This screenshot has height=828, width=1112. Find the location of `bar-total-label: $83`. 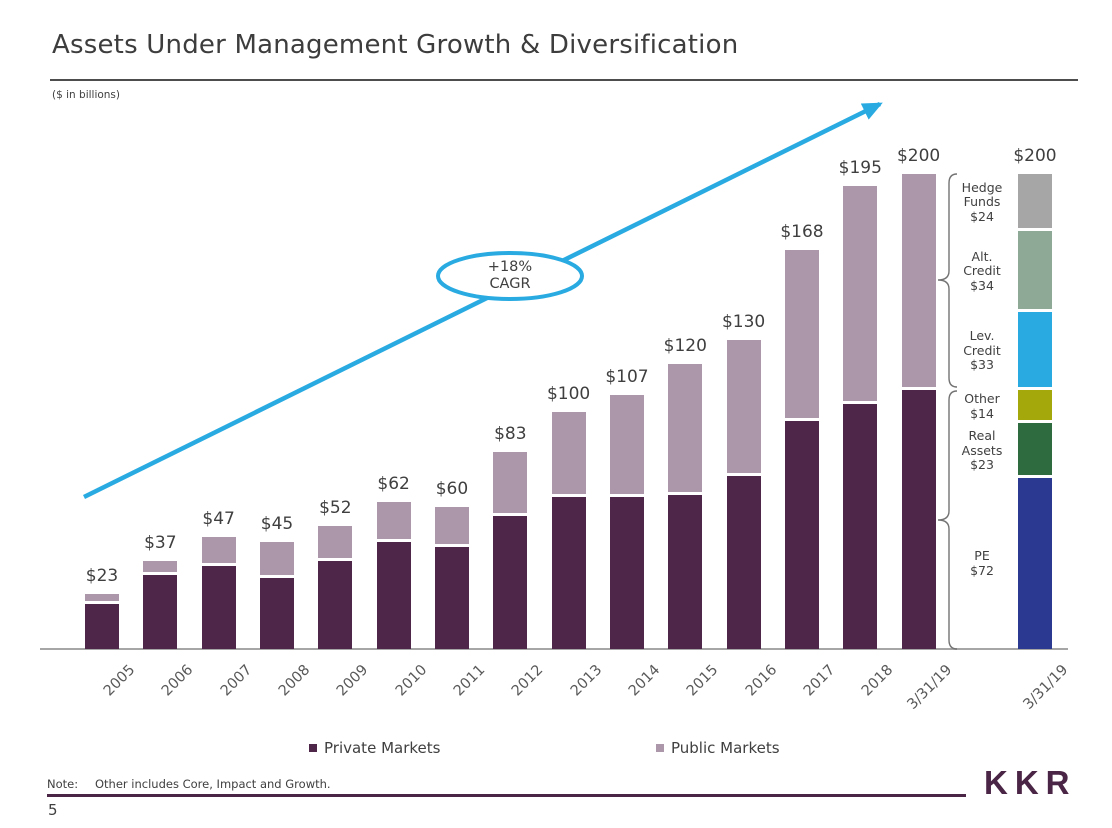

bar-total-label: $83 is located at coordinates (510, 433).